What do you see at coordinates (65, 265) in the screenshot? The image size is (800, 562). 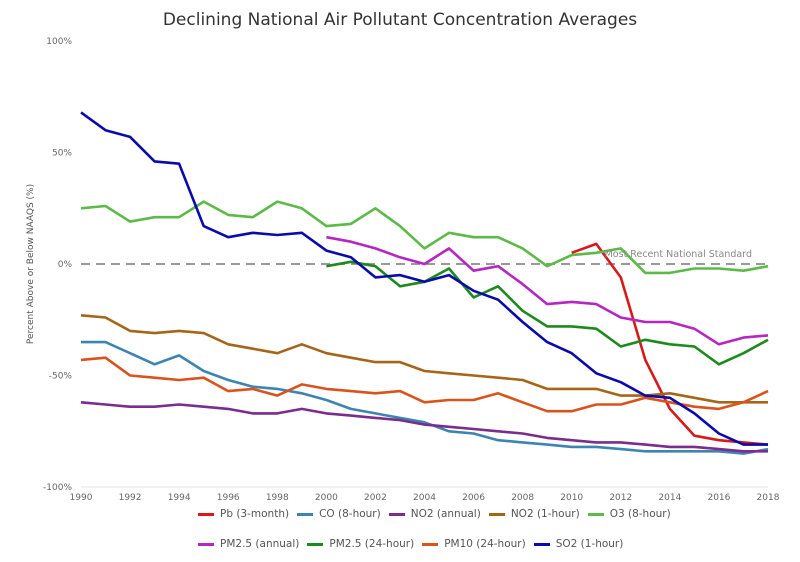 I see `y-tick-label: 0%` at bounding box center [65, 265].